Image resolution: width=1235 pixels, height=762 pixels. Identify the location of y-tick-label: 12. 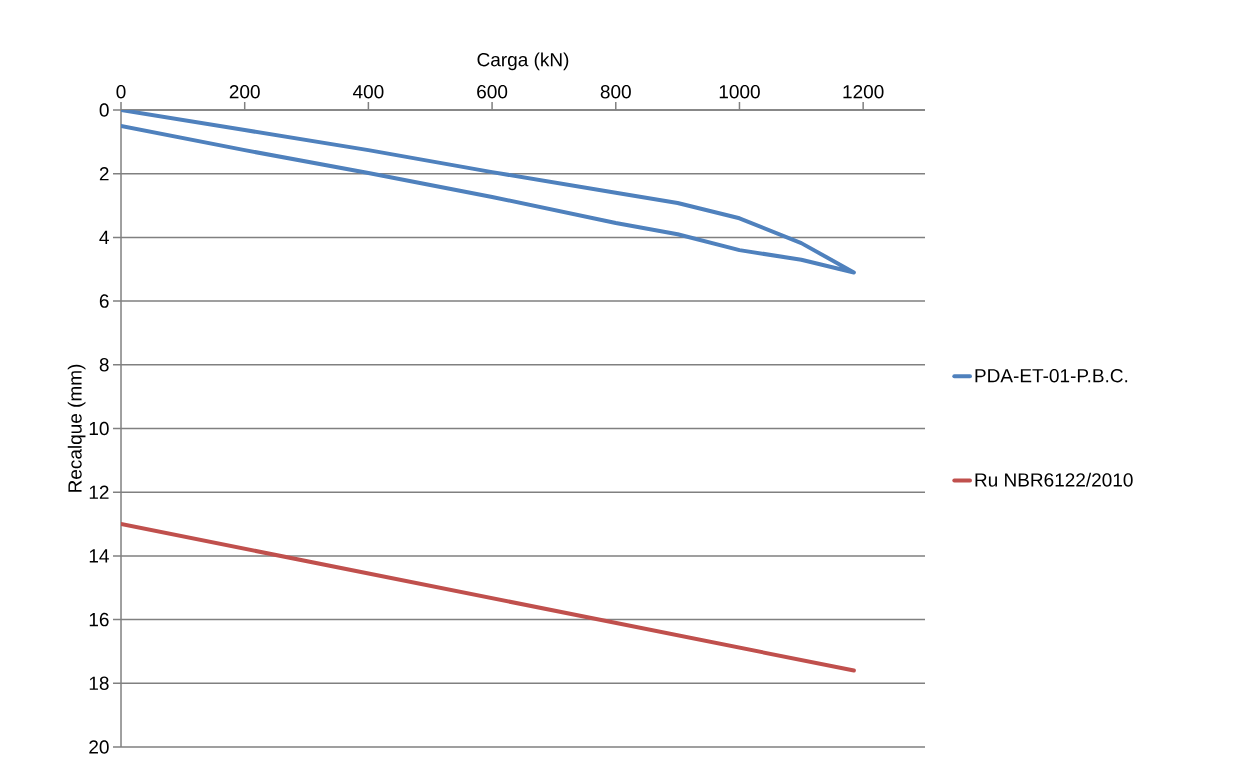
(99, 492).